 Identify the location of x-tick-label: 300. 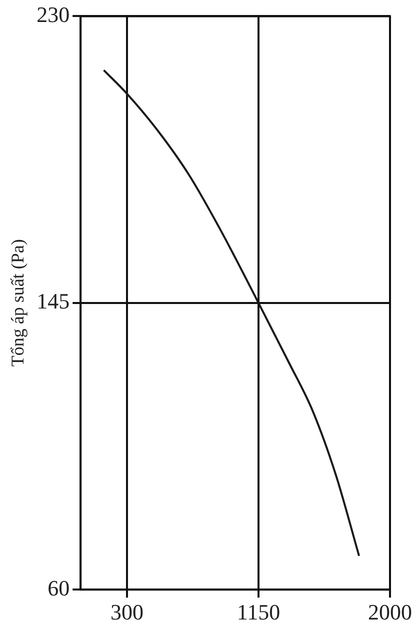
(127, 612).